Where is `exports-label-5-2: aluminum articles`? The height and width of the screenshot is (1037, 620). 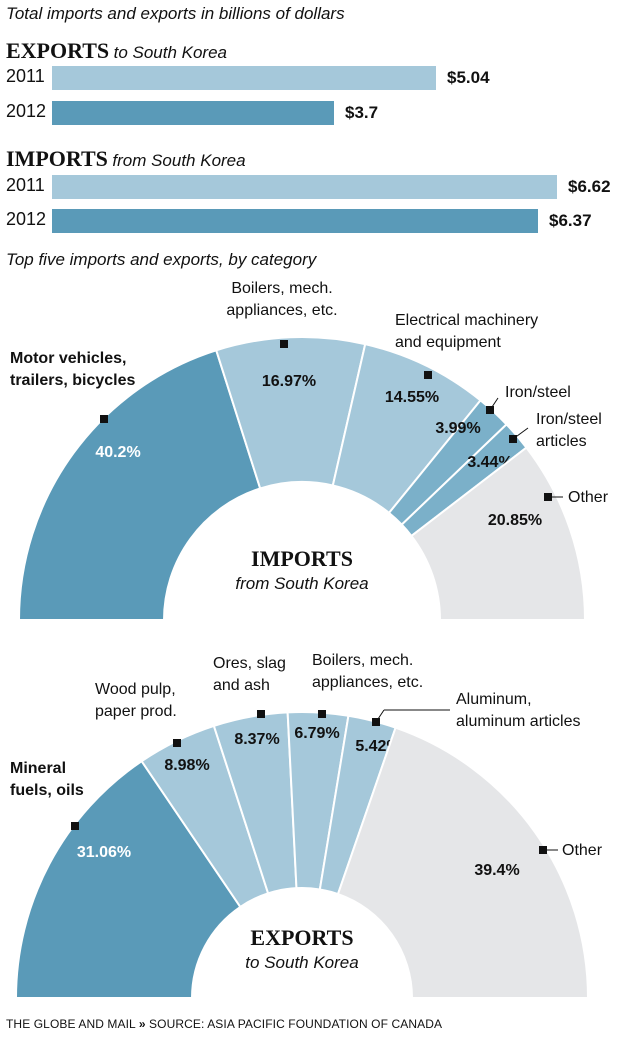 exports-label-5-2: aluminum articles is located at coordinates (518, 721).